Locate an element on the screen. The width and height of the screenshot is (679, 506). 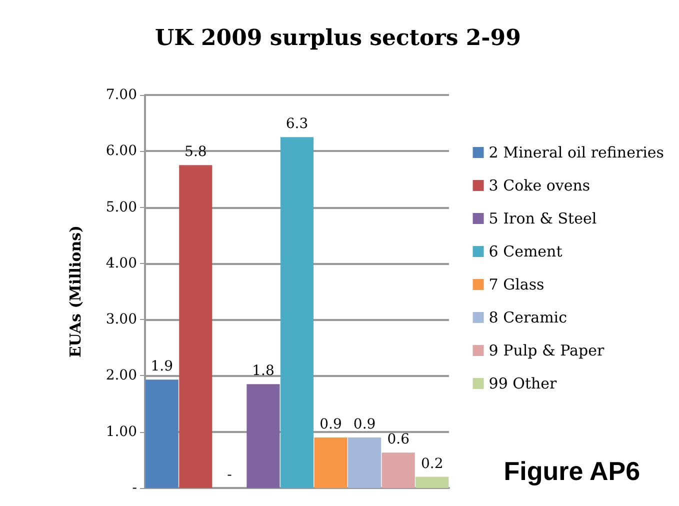
legend-label: 2 Mineral oil refineries is located at coordinates (576, 153).